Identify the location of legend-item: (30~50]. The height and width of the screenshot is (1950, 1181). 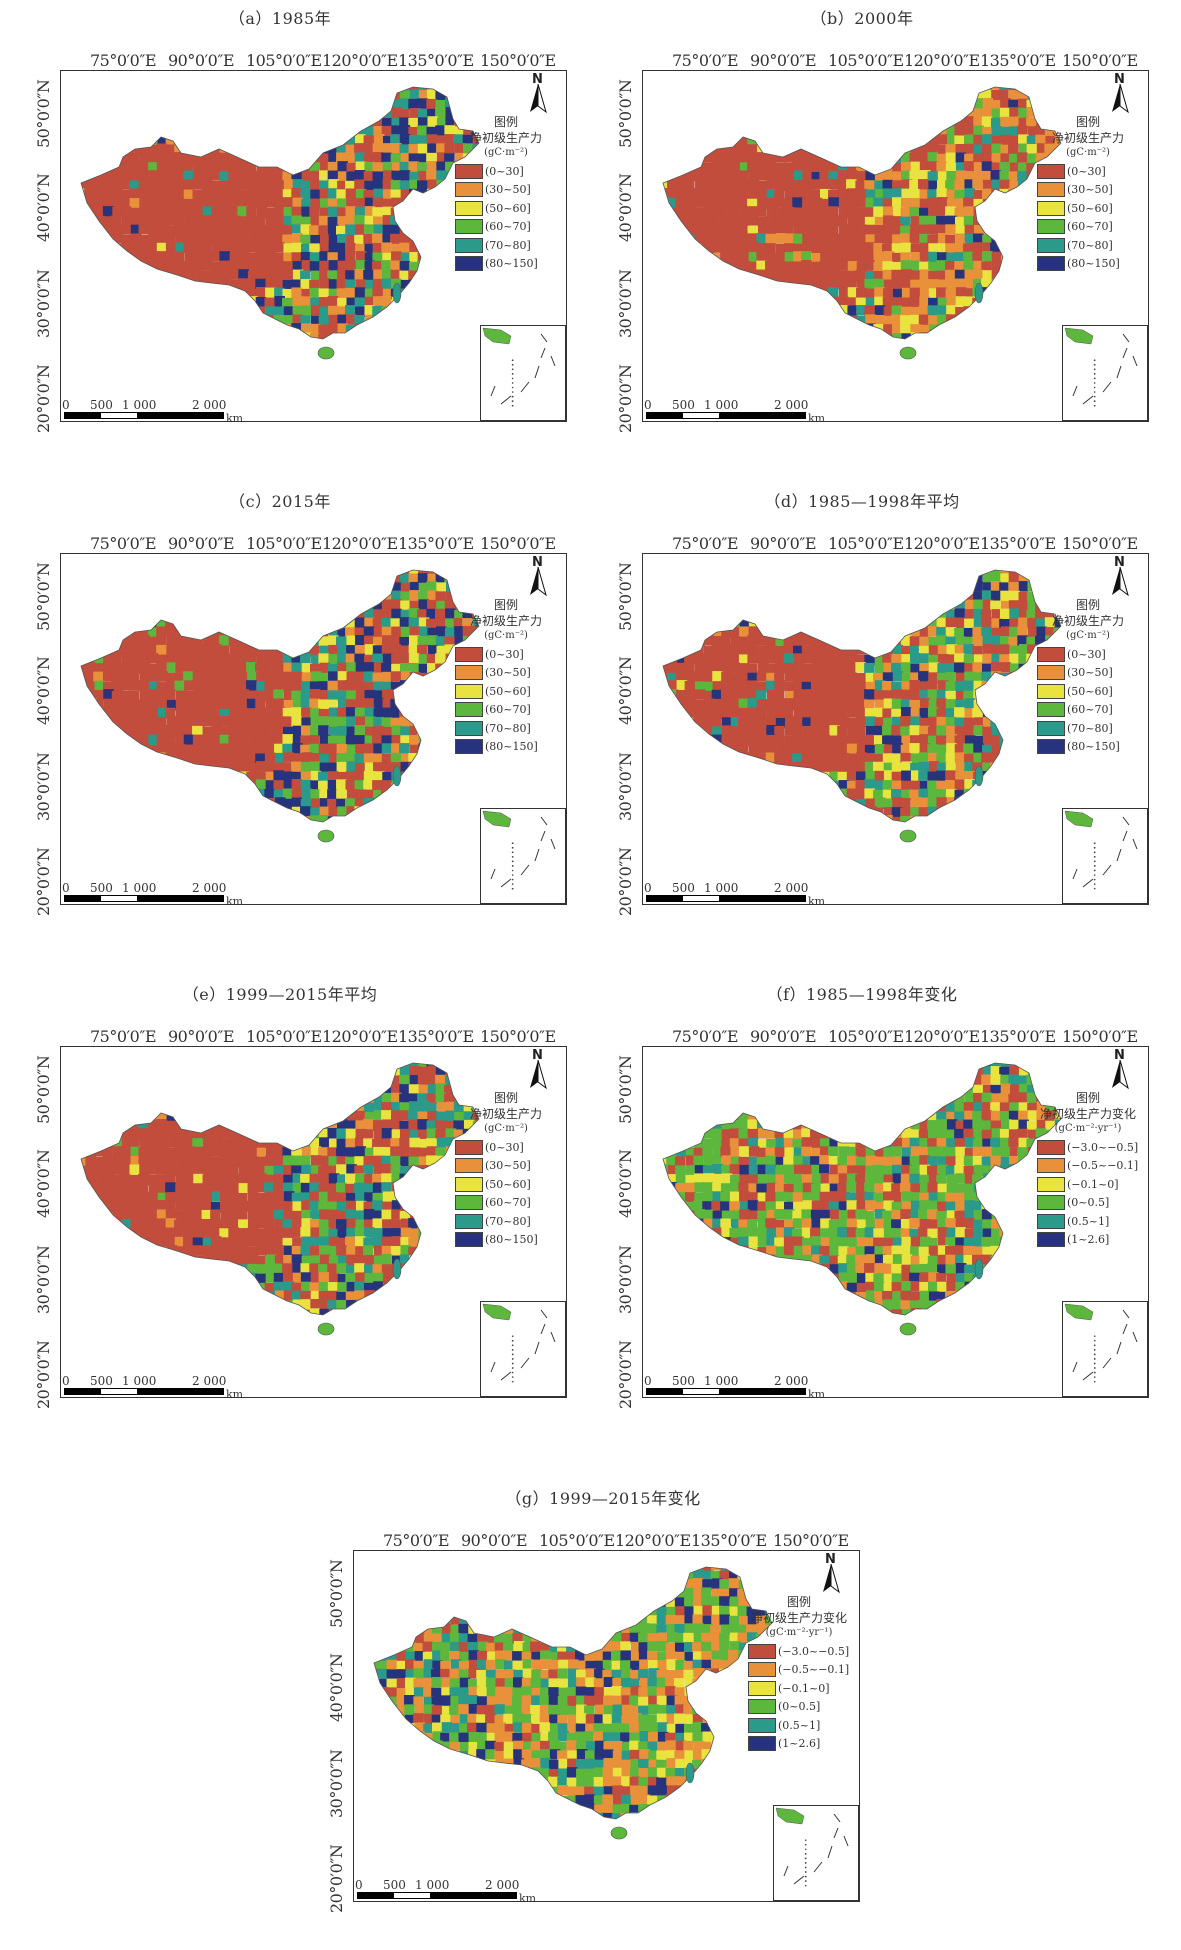
(506, 190).